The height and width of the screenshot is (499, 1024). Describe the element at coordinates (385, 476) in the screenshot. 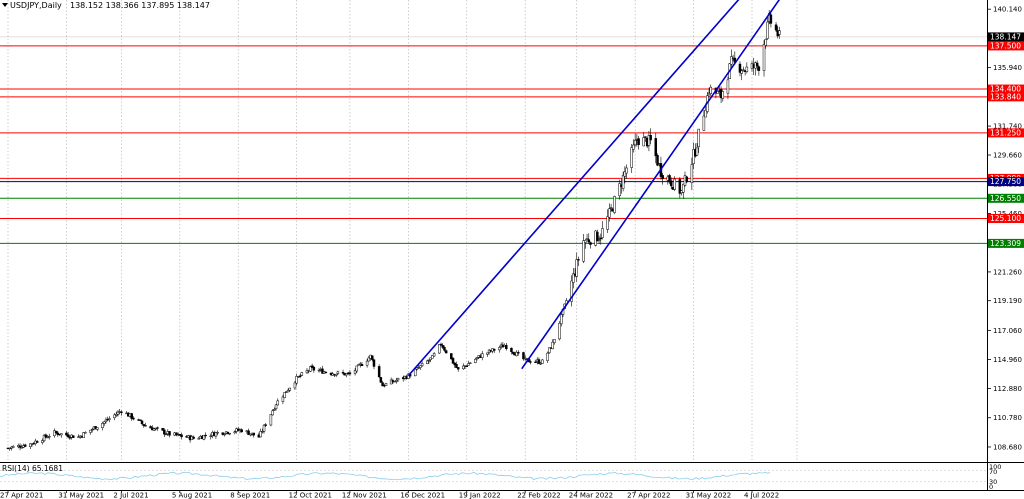

I see `rsi-line` at that location.